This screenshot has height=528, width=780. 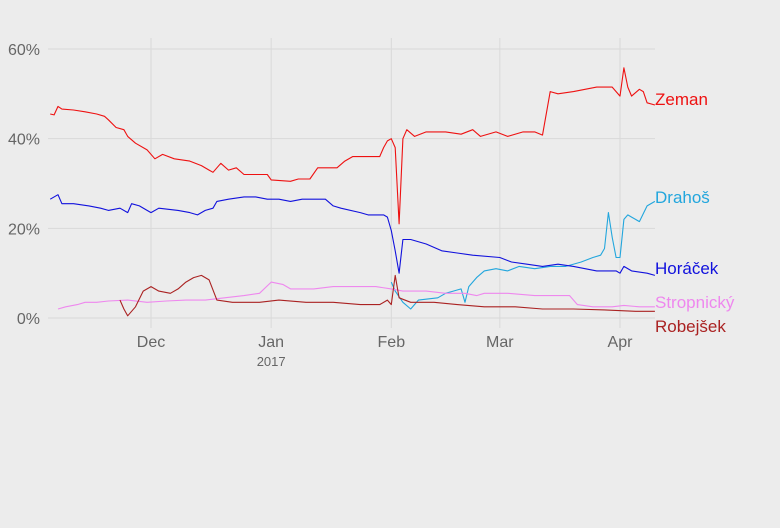 What do you see at coordinates (695, 213) in the screenshot?
I see `series-end-labels: Zeman Drahoš Horáček Stropnický Robejšek` at bounding box center [695, 213].